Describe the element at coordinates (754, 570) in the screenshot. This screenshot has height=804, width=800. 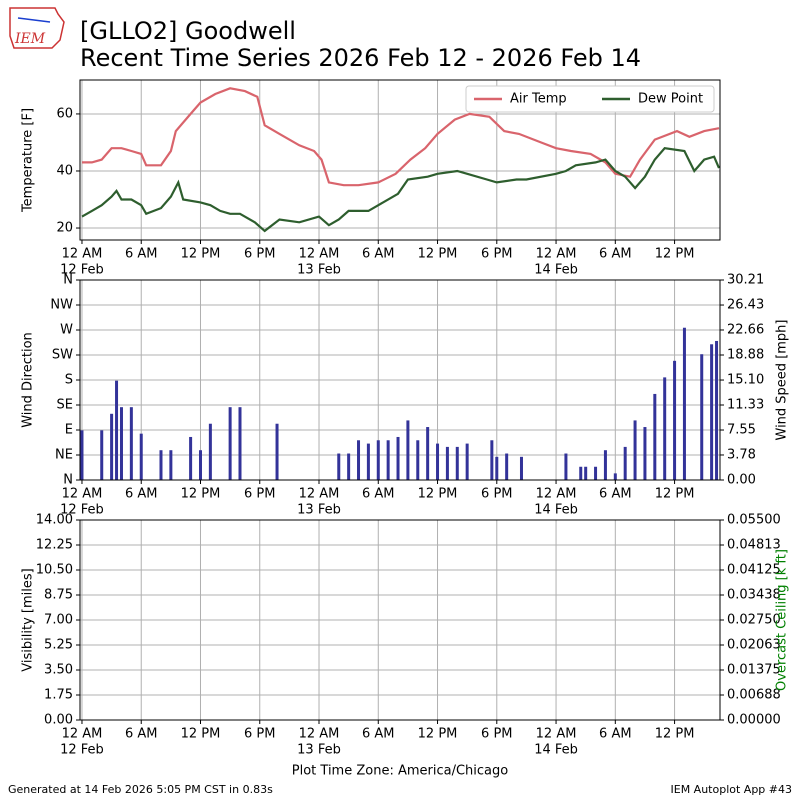
I see `y2-tick-label: 0.04125` at that location.